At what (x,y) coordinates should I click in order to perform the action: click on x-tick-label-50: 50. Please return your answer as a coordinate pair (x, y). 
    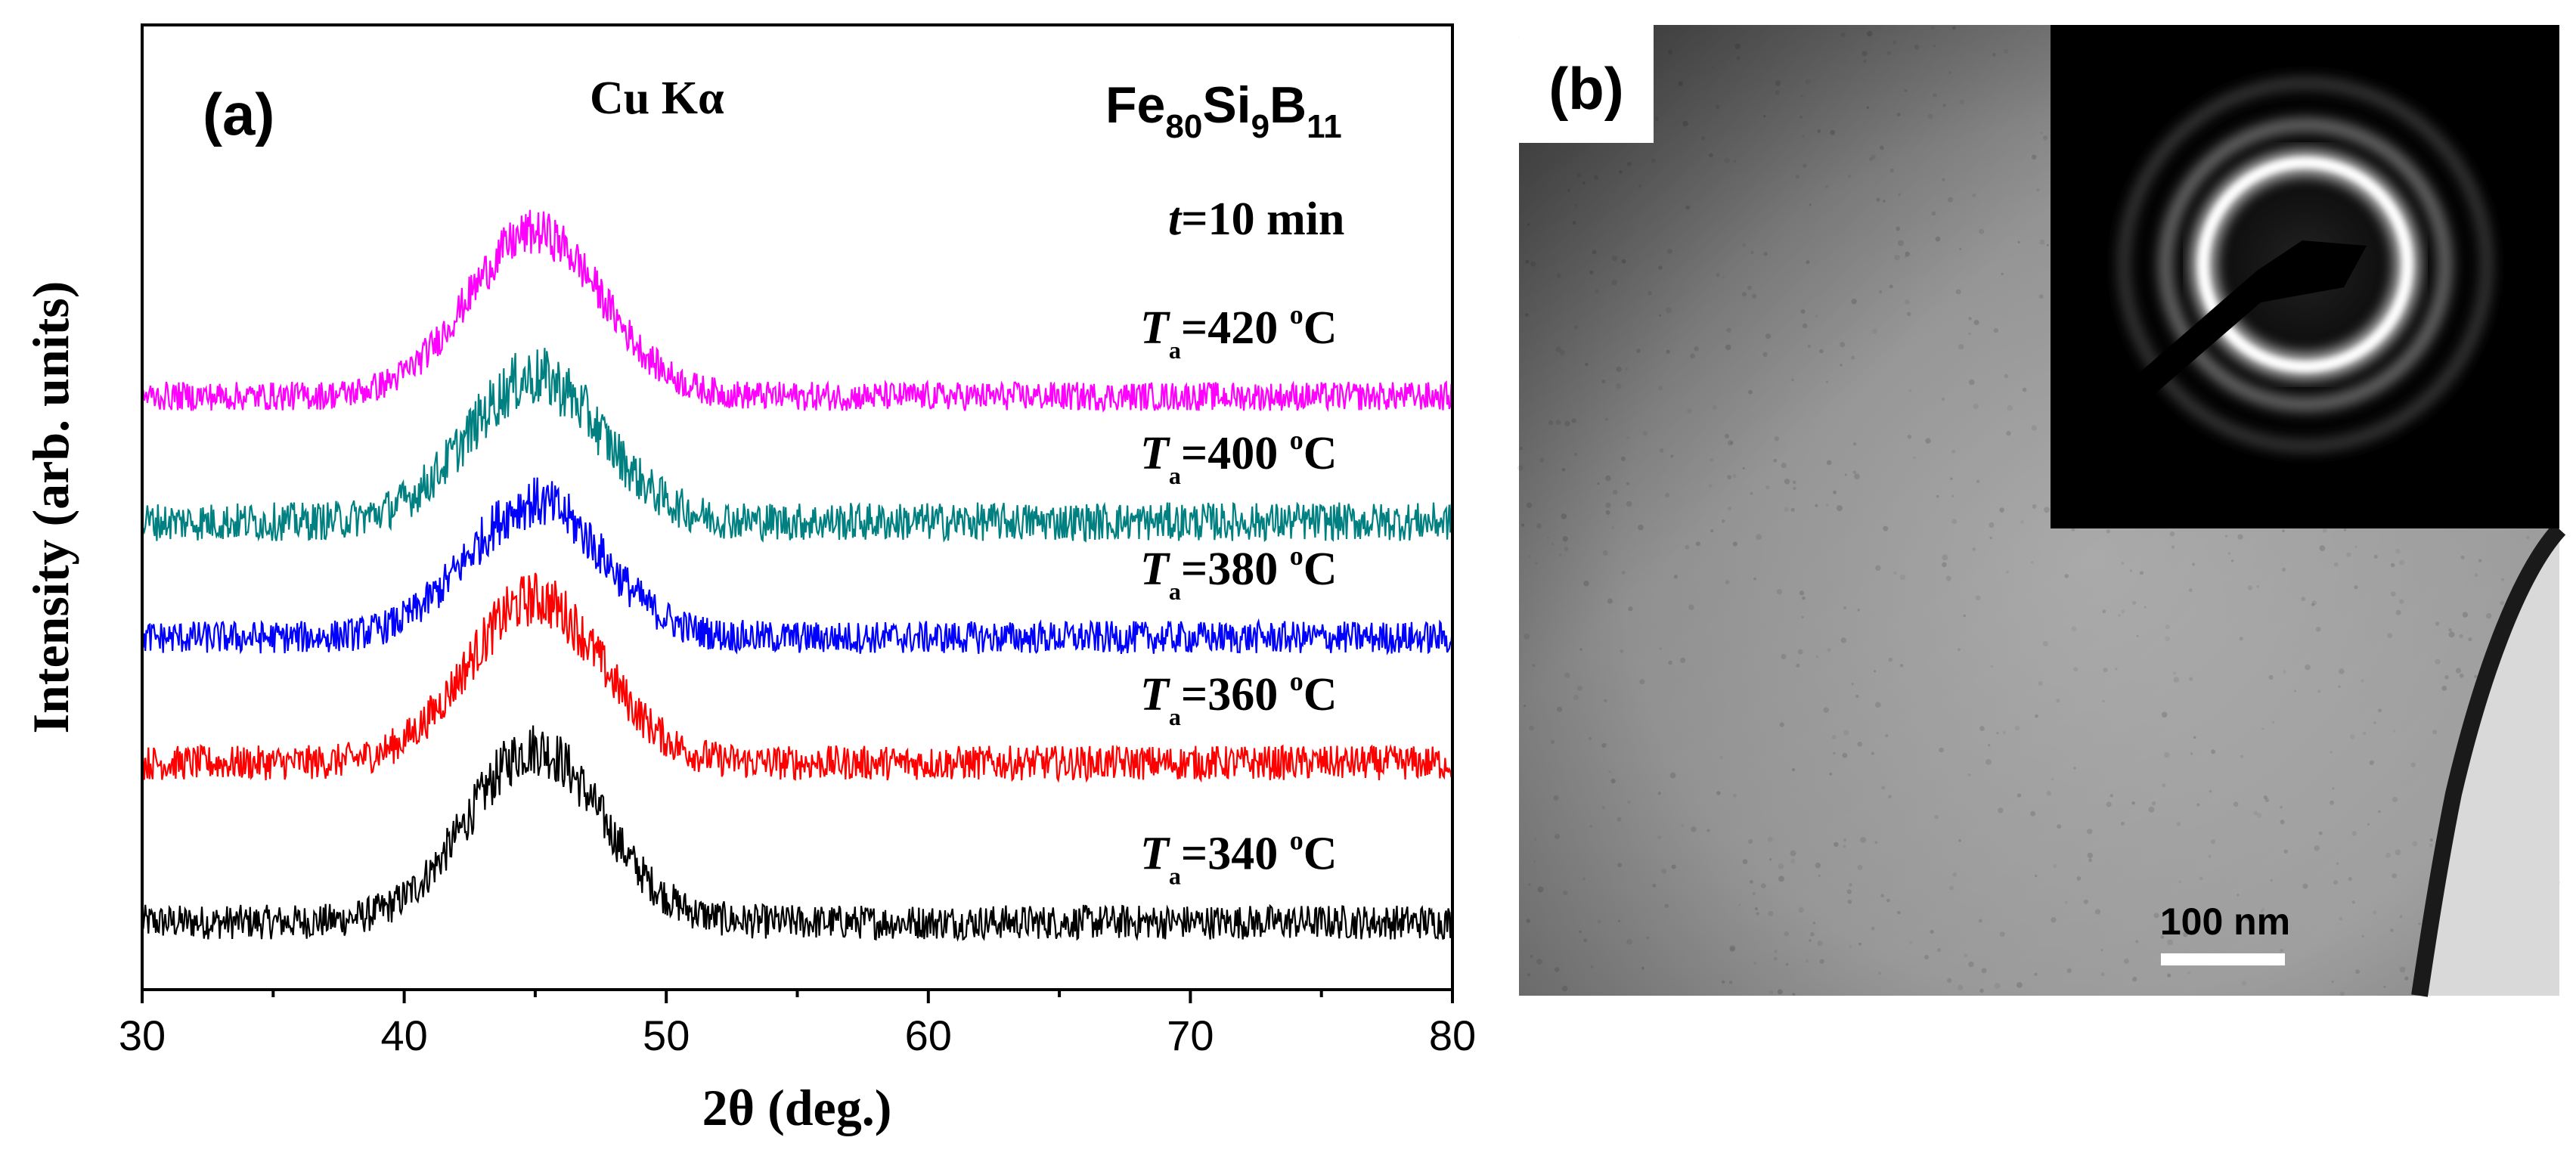
    Looking at the image, I should click on (666, 1035).